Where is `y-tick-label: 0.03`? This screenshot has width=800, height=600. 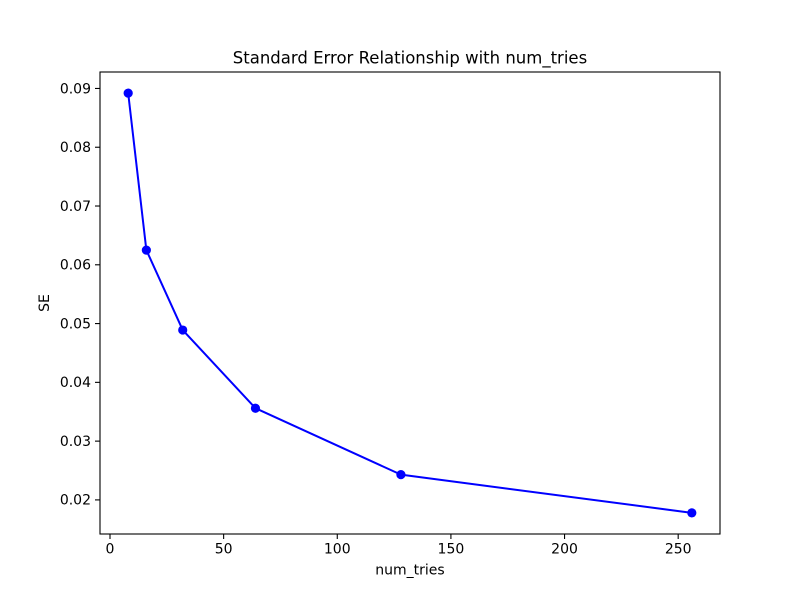 y-tick-label: 0.03 is located at coordinates (75, 442).